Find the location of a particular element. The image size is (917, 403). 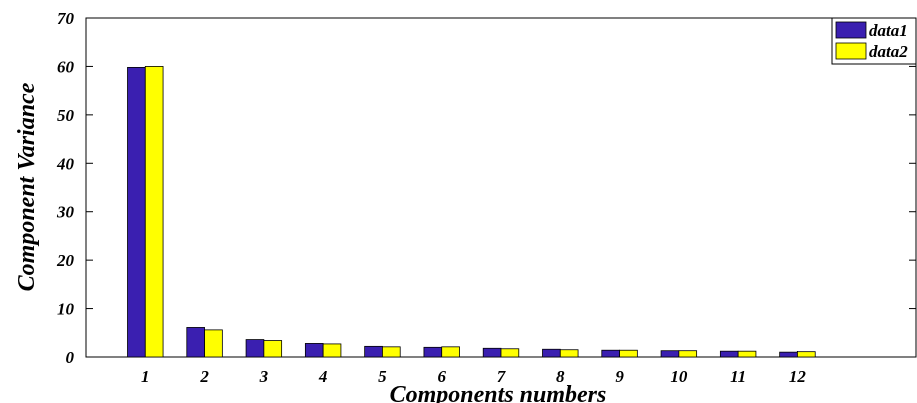

y-axis-label: Component Variance is located at coordinates (27, 186).